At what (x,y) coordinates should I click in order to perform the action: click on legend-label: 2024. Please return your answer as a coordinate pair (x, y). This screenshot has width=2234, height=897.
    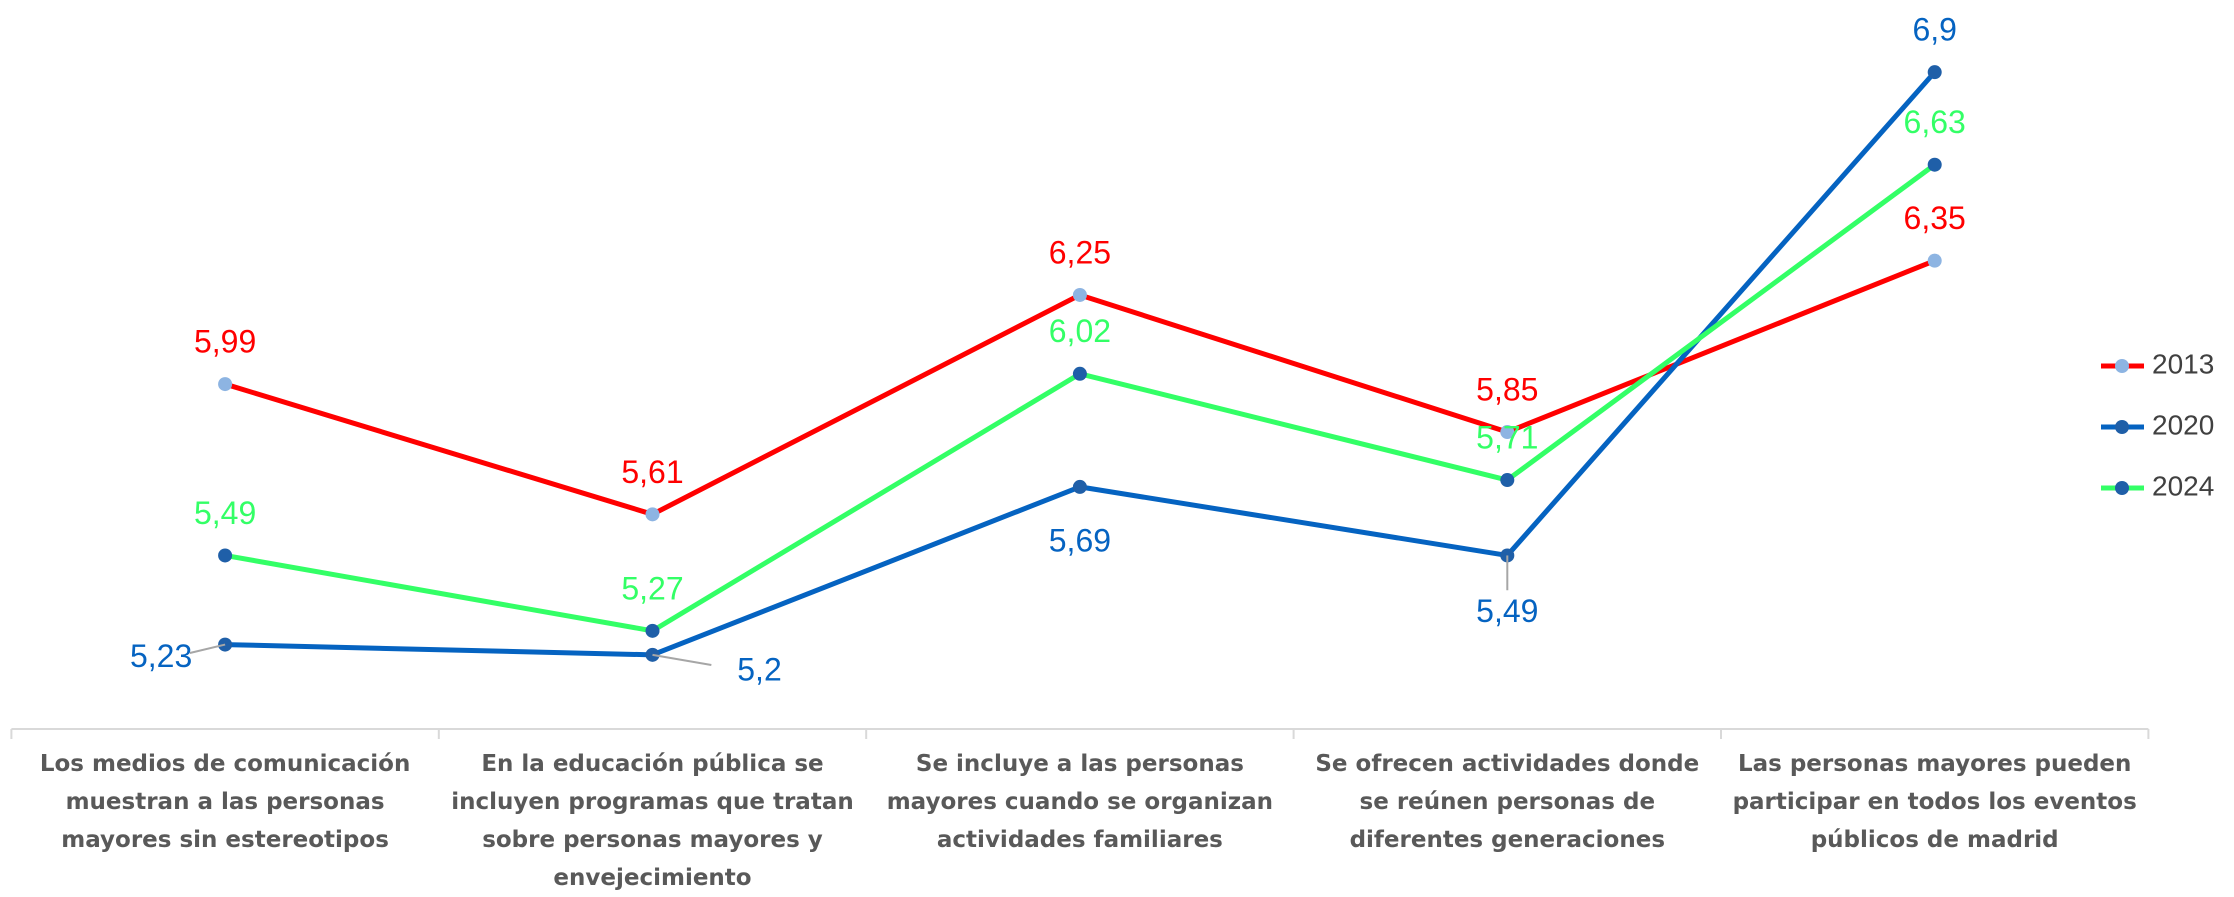
    Looking at the image, I should click on (2183, 485).